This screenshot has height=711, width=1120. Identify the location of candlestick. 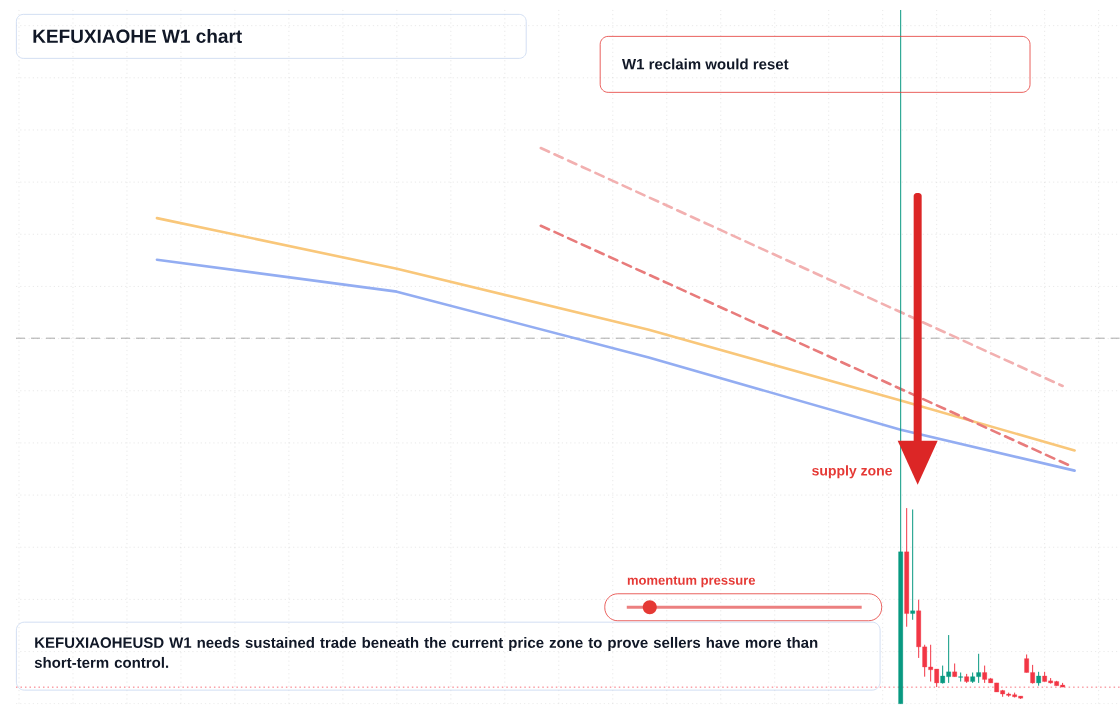
(912, 565).